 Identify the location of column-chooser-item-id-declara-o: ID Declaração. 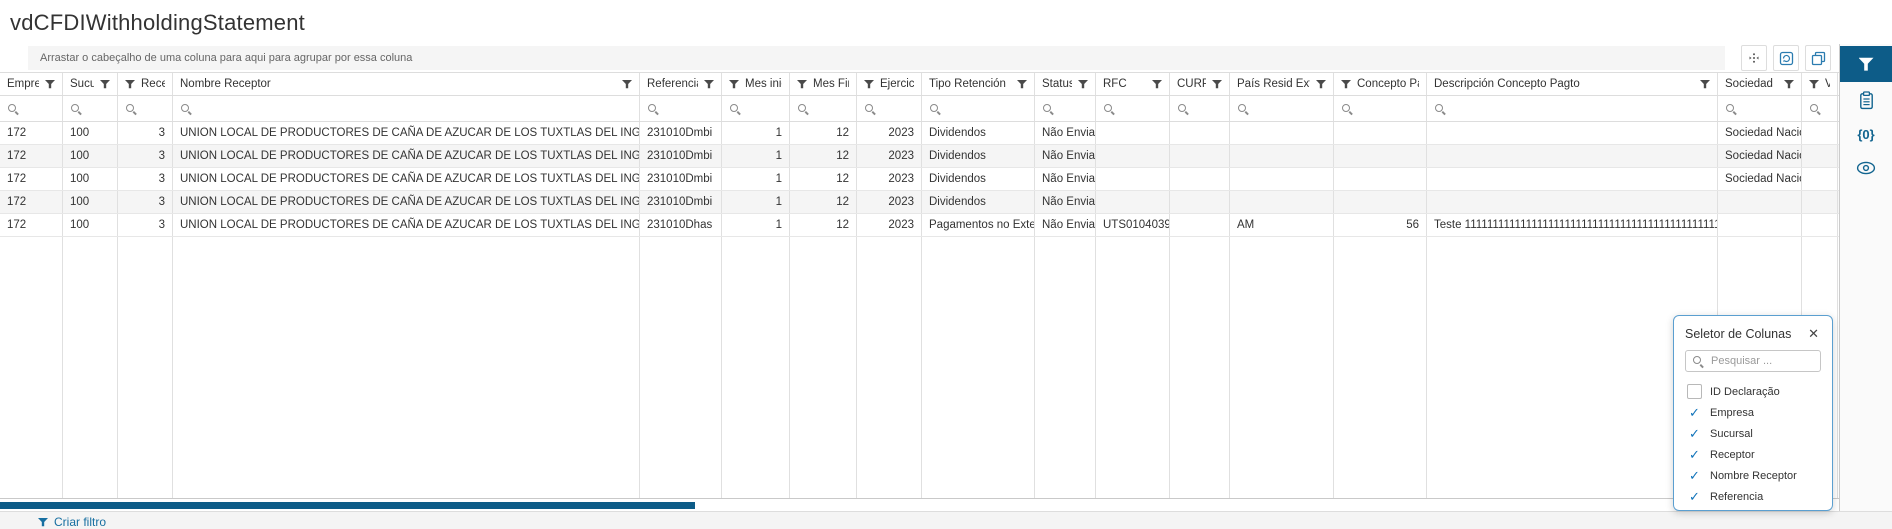
(1753, 391).